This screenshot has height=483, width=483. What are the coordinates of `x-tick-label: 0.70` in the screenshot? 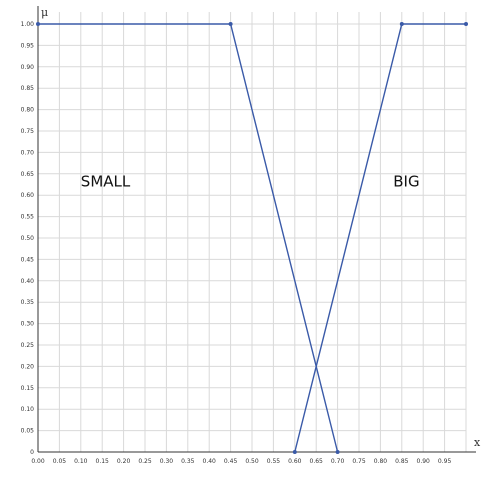 It's located at (338, 461).